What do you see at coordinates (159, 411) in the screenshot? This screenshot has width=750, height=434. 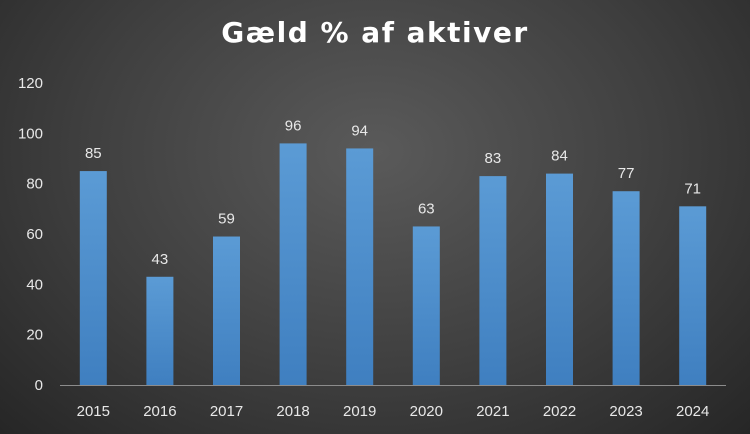 I see `x-tick-label: 2016` at bounding box center [159, 411].